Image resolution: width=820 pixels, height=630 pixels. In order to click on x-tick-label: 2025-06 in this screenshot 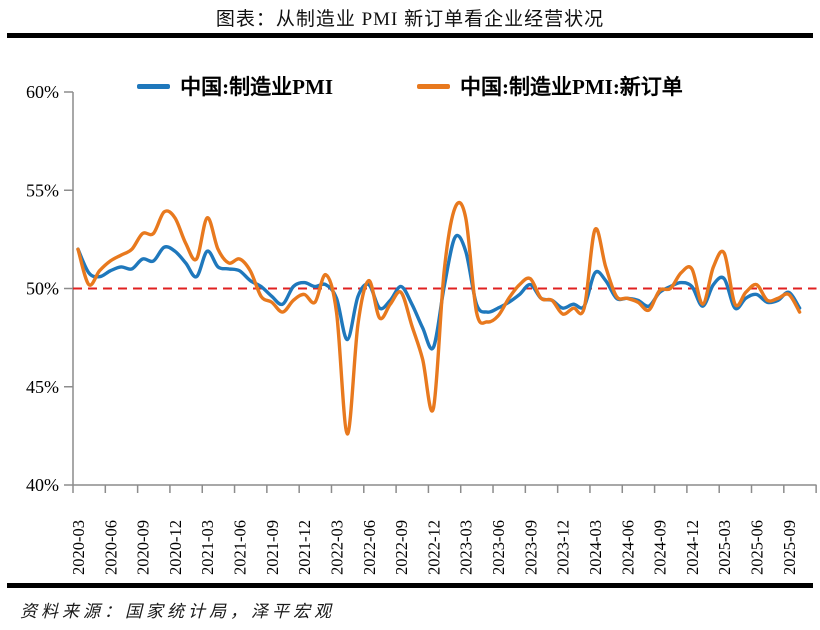, I will do `click(757, 547)`.